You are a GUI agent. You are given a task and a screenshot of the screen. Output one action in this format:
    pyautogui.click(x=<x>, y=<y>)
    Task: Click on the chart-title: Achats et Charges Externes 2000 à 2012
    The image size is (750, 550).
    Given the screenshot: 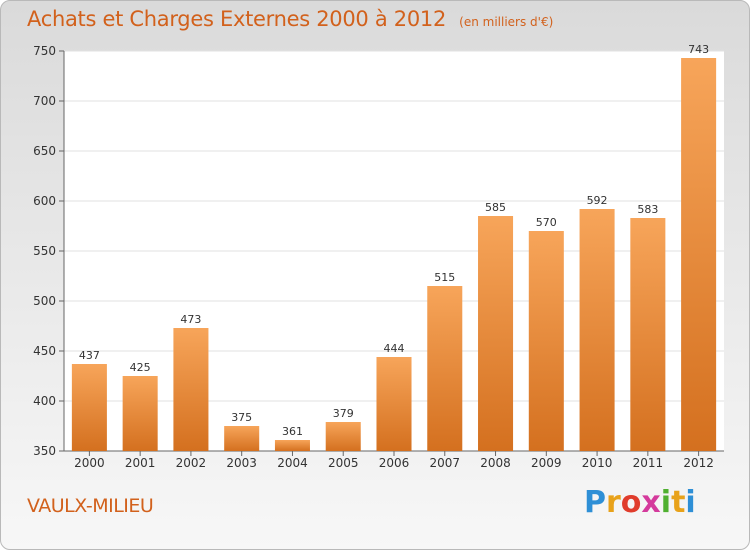 What is the action you would take?
    pyautogui.click(x=237, y=19)
    